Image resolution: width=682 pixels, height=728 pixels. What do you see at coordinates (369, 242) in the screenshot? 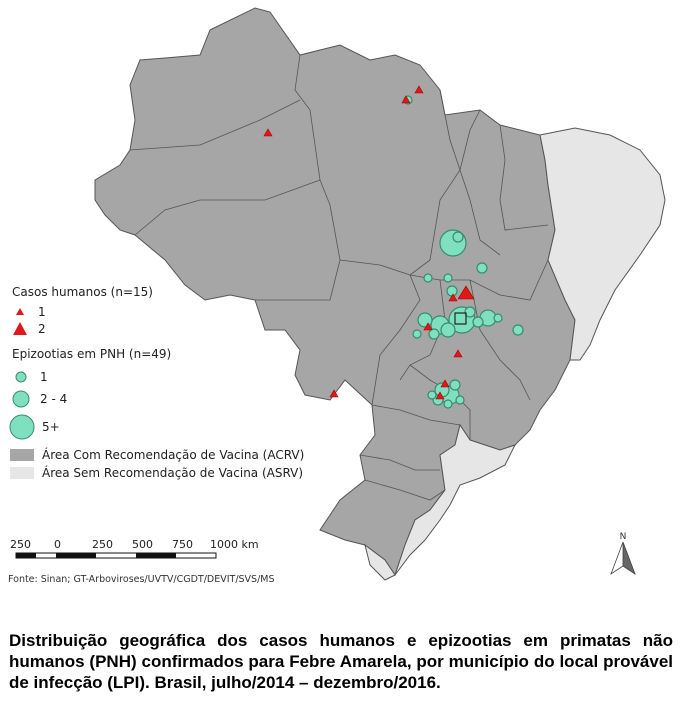
I see `human-case-markers` at bounding box center [369, 242].